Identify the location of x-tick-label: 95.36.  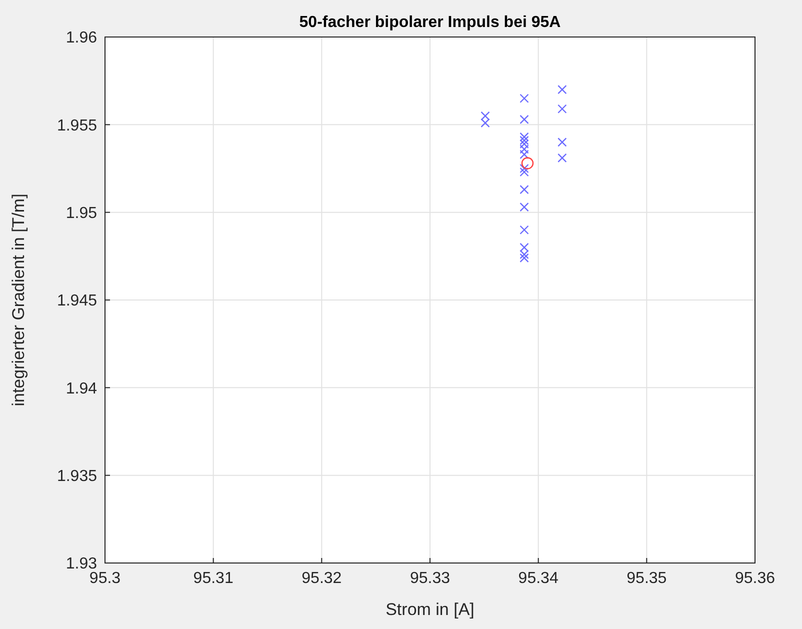
(755, 578).